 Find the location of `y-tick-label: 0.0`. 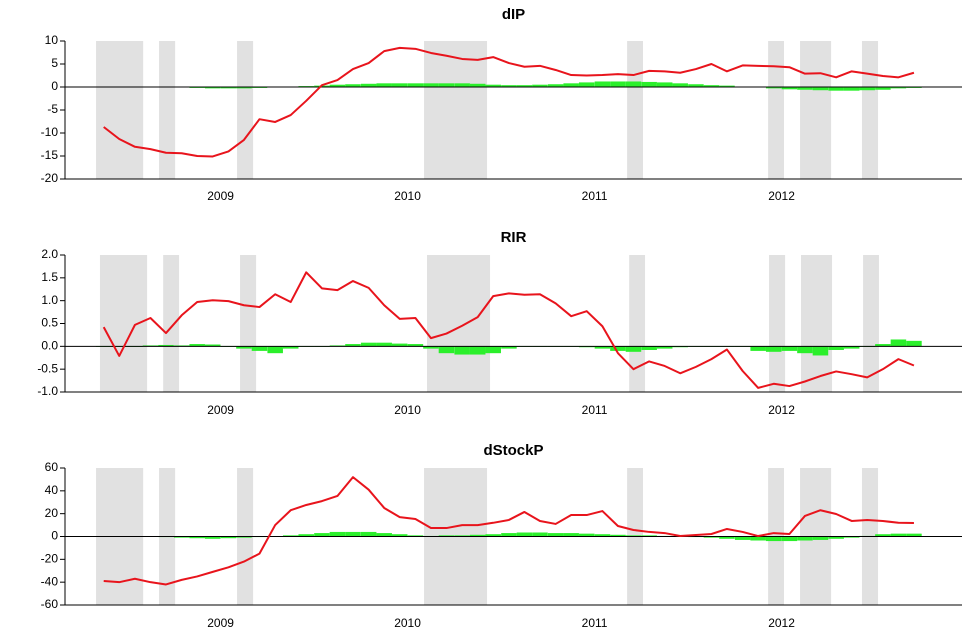

y-tick-label: 0.0 is located at coordinates (49, 346).